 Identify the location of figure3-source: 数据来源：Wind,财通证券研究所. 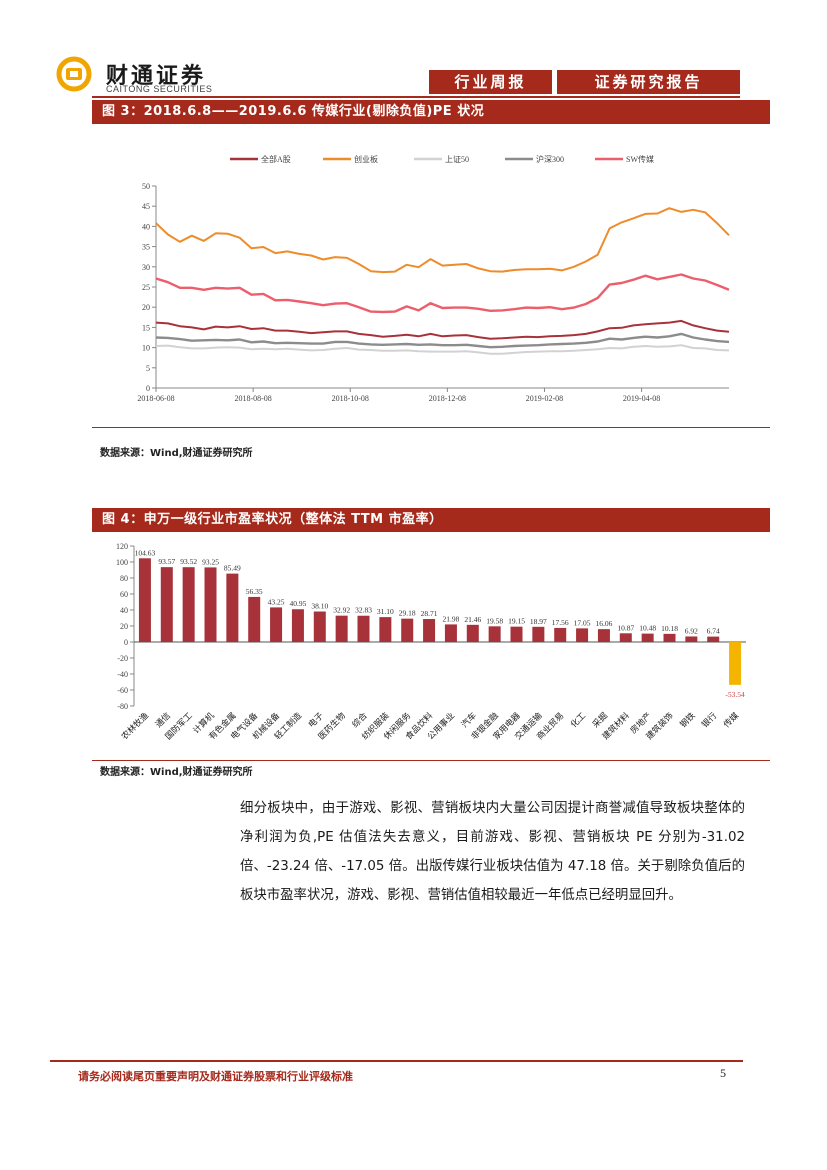
(176, 453).